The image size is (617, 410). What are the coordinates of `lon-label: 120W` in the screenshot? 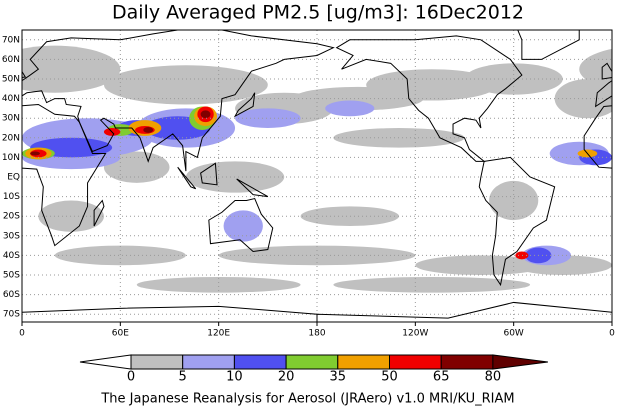 It's located at (415, 334).